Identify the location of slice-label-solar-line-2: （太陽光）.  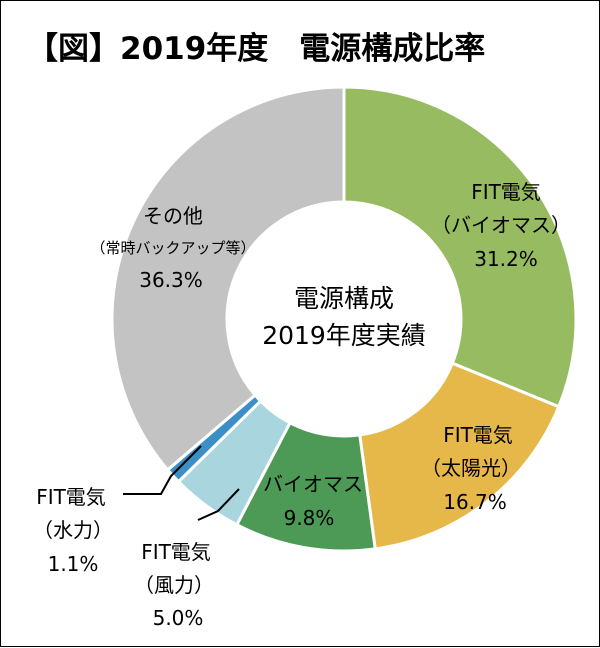
(471, 468).